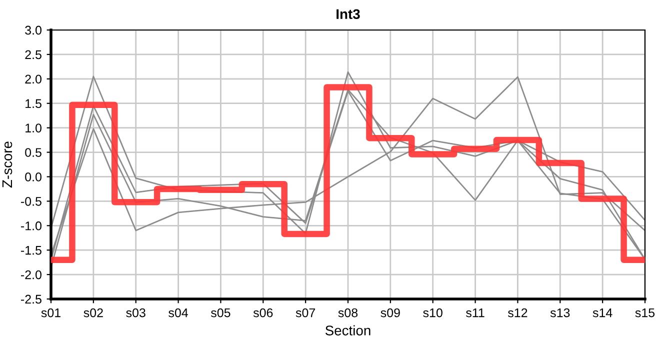 This screenshot has height=360, width=660. I want to click on x-tick-label: s12, so click(518, 313).